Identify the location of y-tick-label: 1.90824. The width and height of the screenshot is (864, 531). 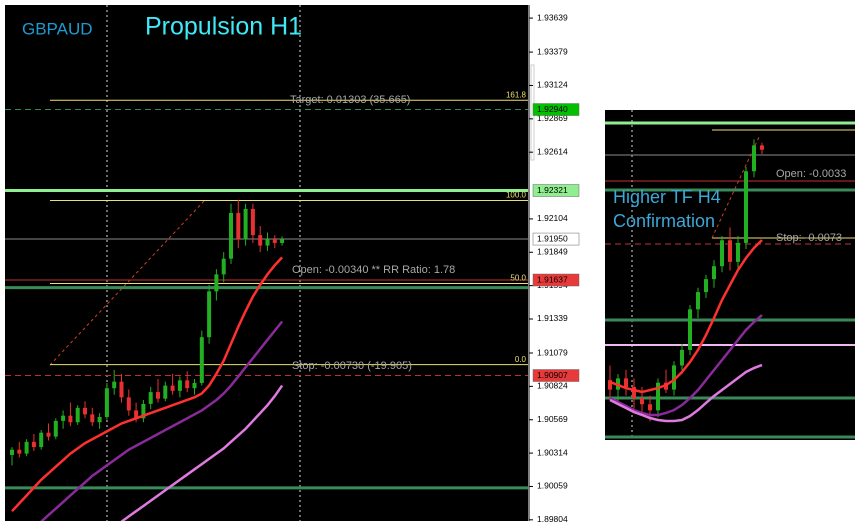
(552, 386).